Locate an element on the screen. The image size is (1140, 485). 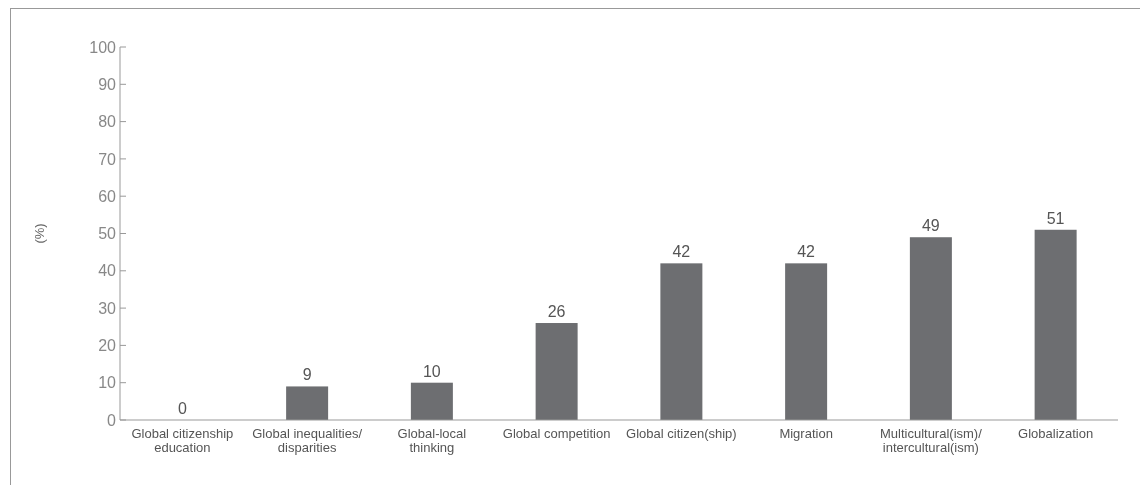
x-tick-label: Multicultural(ism)/ intercultural(ism) is located at coordinates (931, 440).